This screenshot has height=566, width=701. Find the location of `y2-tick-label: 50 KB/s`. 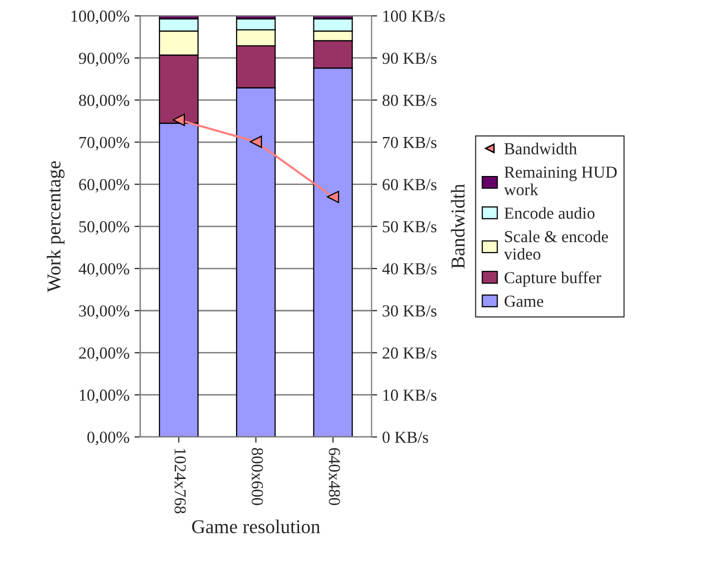

y2-tick-label: 50 KB/s is located at coordinates (409, 226).